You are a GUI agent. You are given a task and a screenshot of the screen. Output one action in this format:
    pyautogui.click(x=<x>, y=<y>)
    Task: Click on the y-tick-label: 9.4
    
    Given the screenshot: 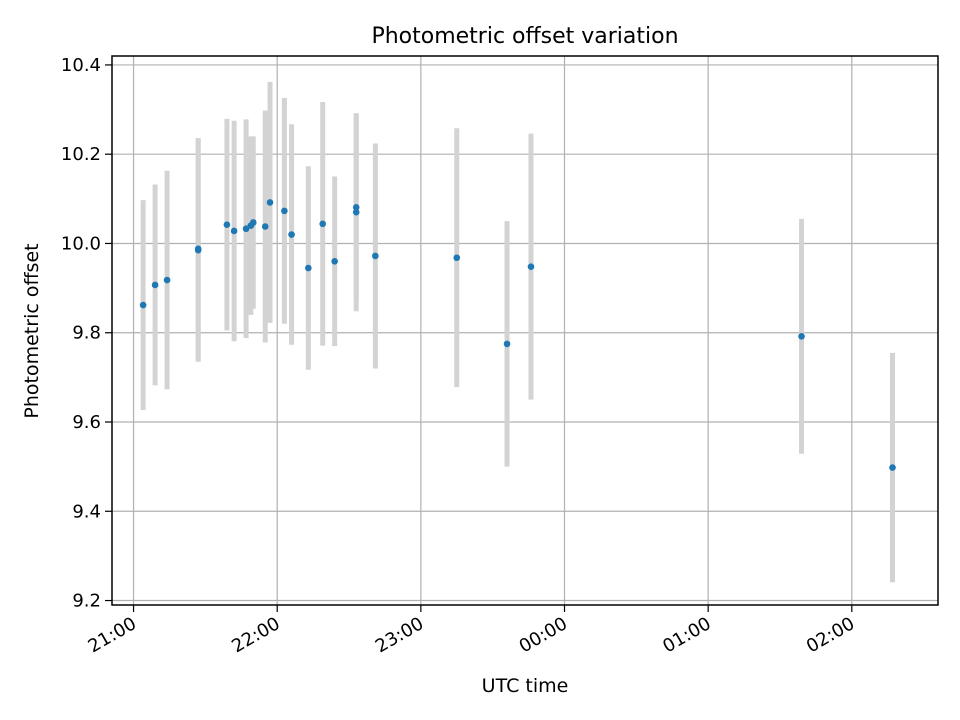 What is the action you would take?
    pyautogui.click(x=86, y=511)
    